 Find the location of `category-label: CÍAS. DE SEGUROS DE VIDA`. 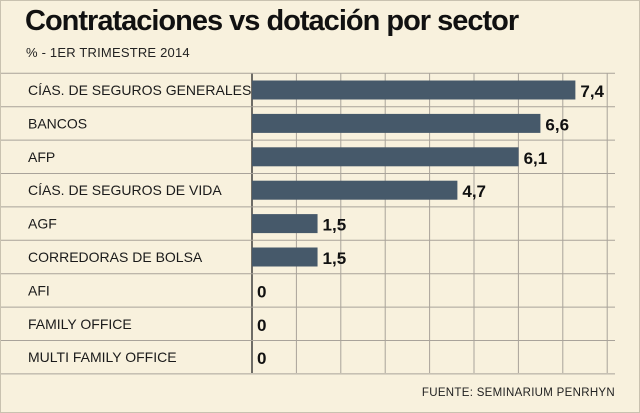

category-label: CÍAS. DE SEGUROS DE VIDA is located at coordinates (125, 190).